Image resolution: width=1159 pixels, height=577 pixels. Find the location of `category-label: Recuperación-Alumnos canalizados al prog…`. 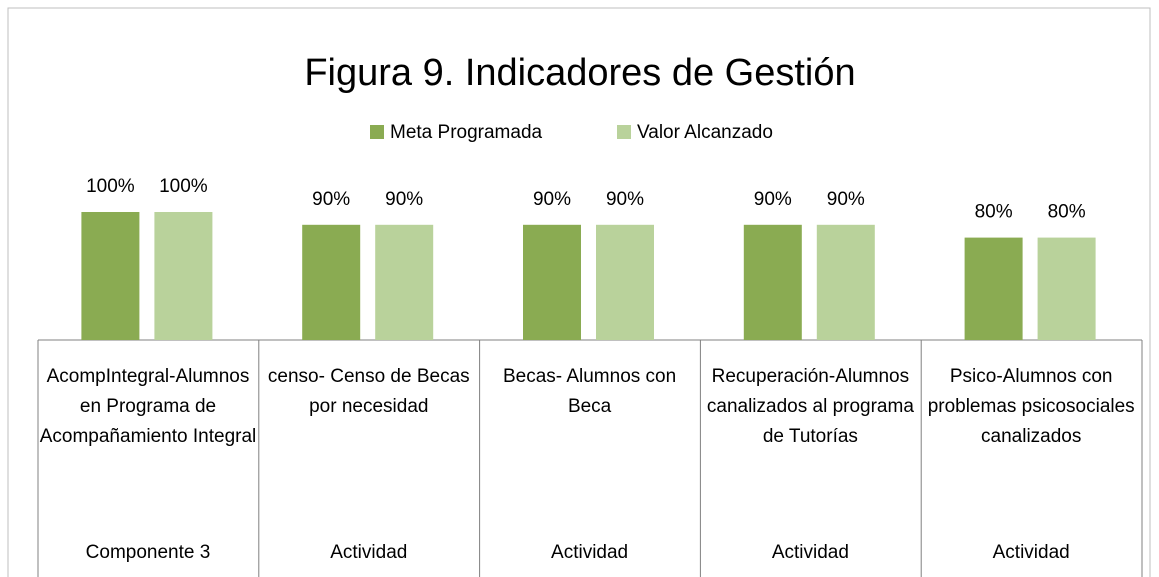

category-label: Recuperación-Alumnos canalizados al prog… is located at coordinates (810, 406).